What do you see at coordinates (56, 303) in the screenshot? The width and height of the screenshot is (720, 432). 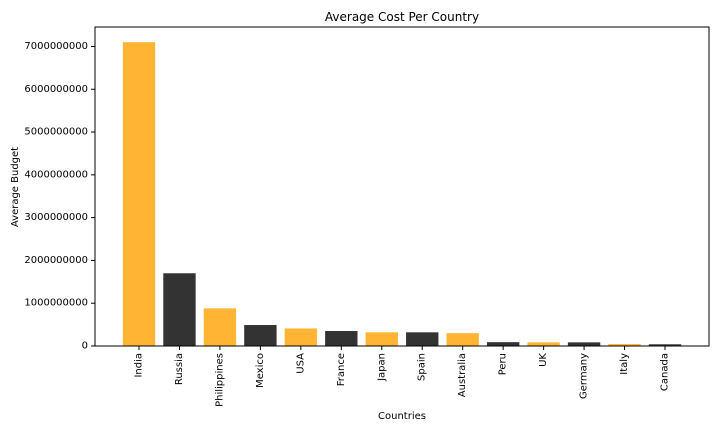 I see `y-tick-label: 1000000000` at bounding box center [56, 303].